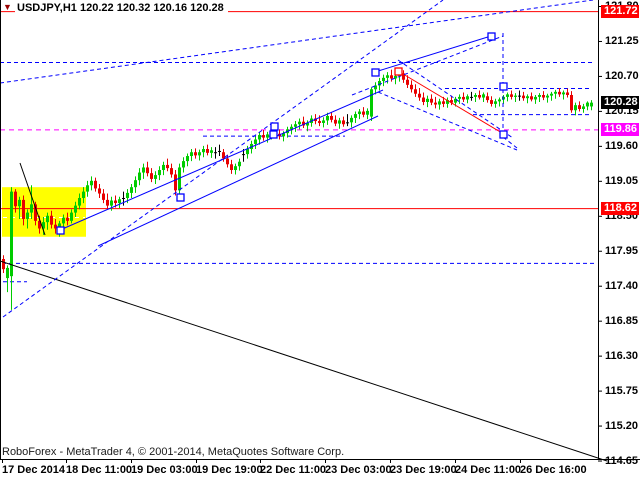 This screenshot has width=640, height=480. What do you see at coordinates (622, 75) in the screenshot?
I see `price-tick-label: 120.70` at bounding box center [622, 75].